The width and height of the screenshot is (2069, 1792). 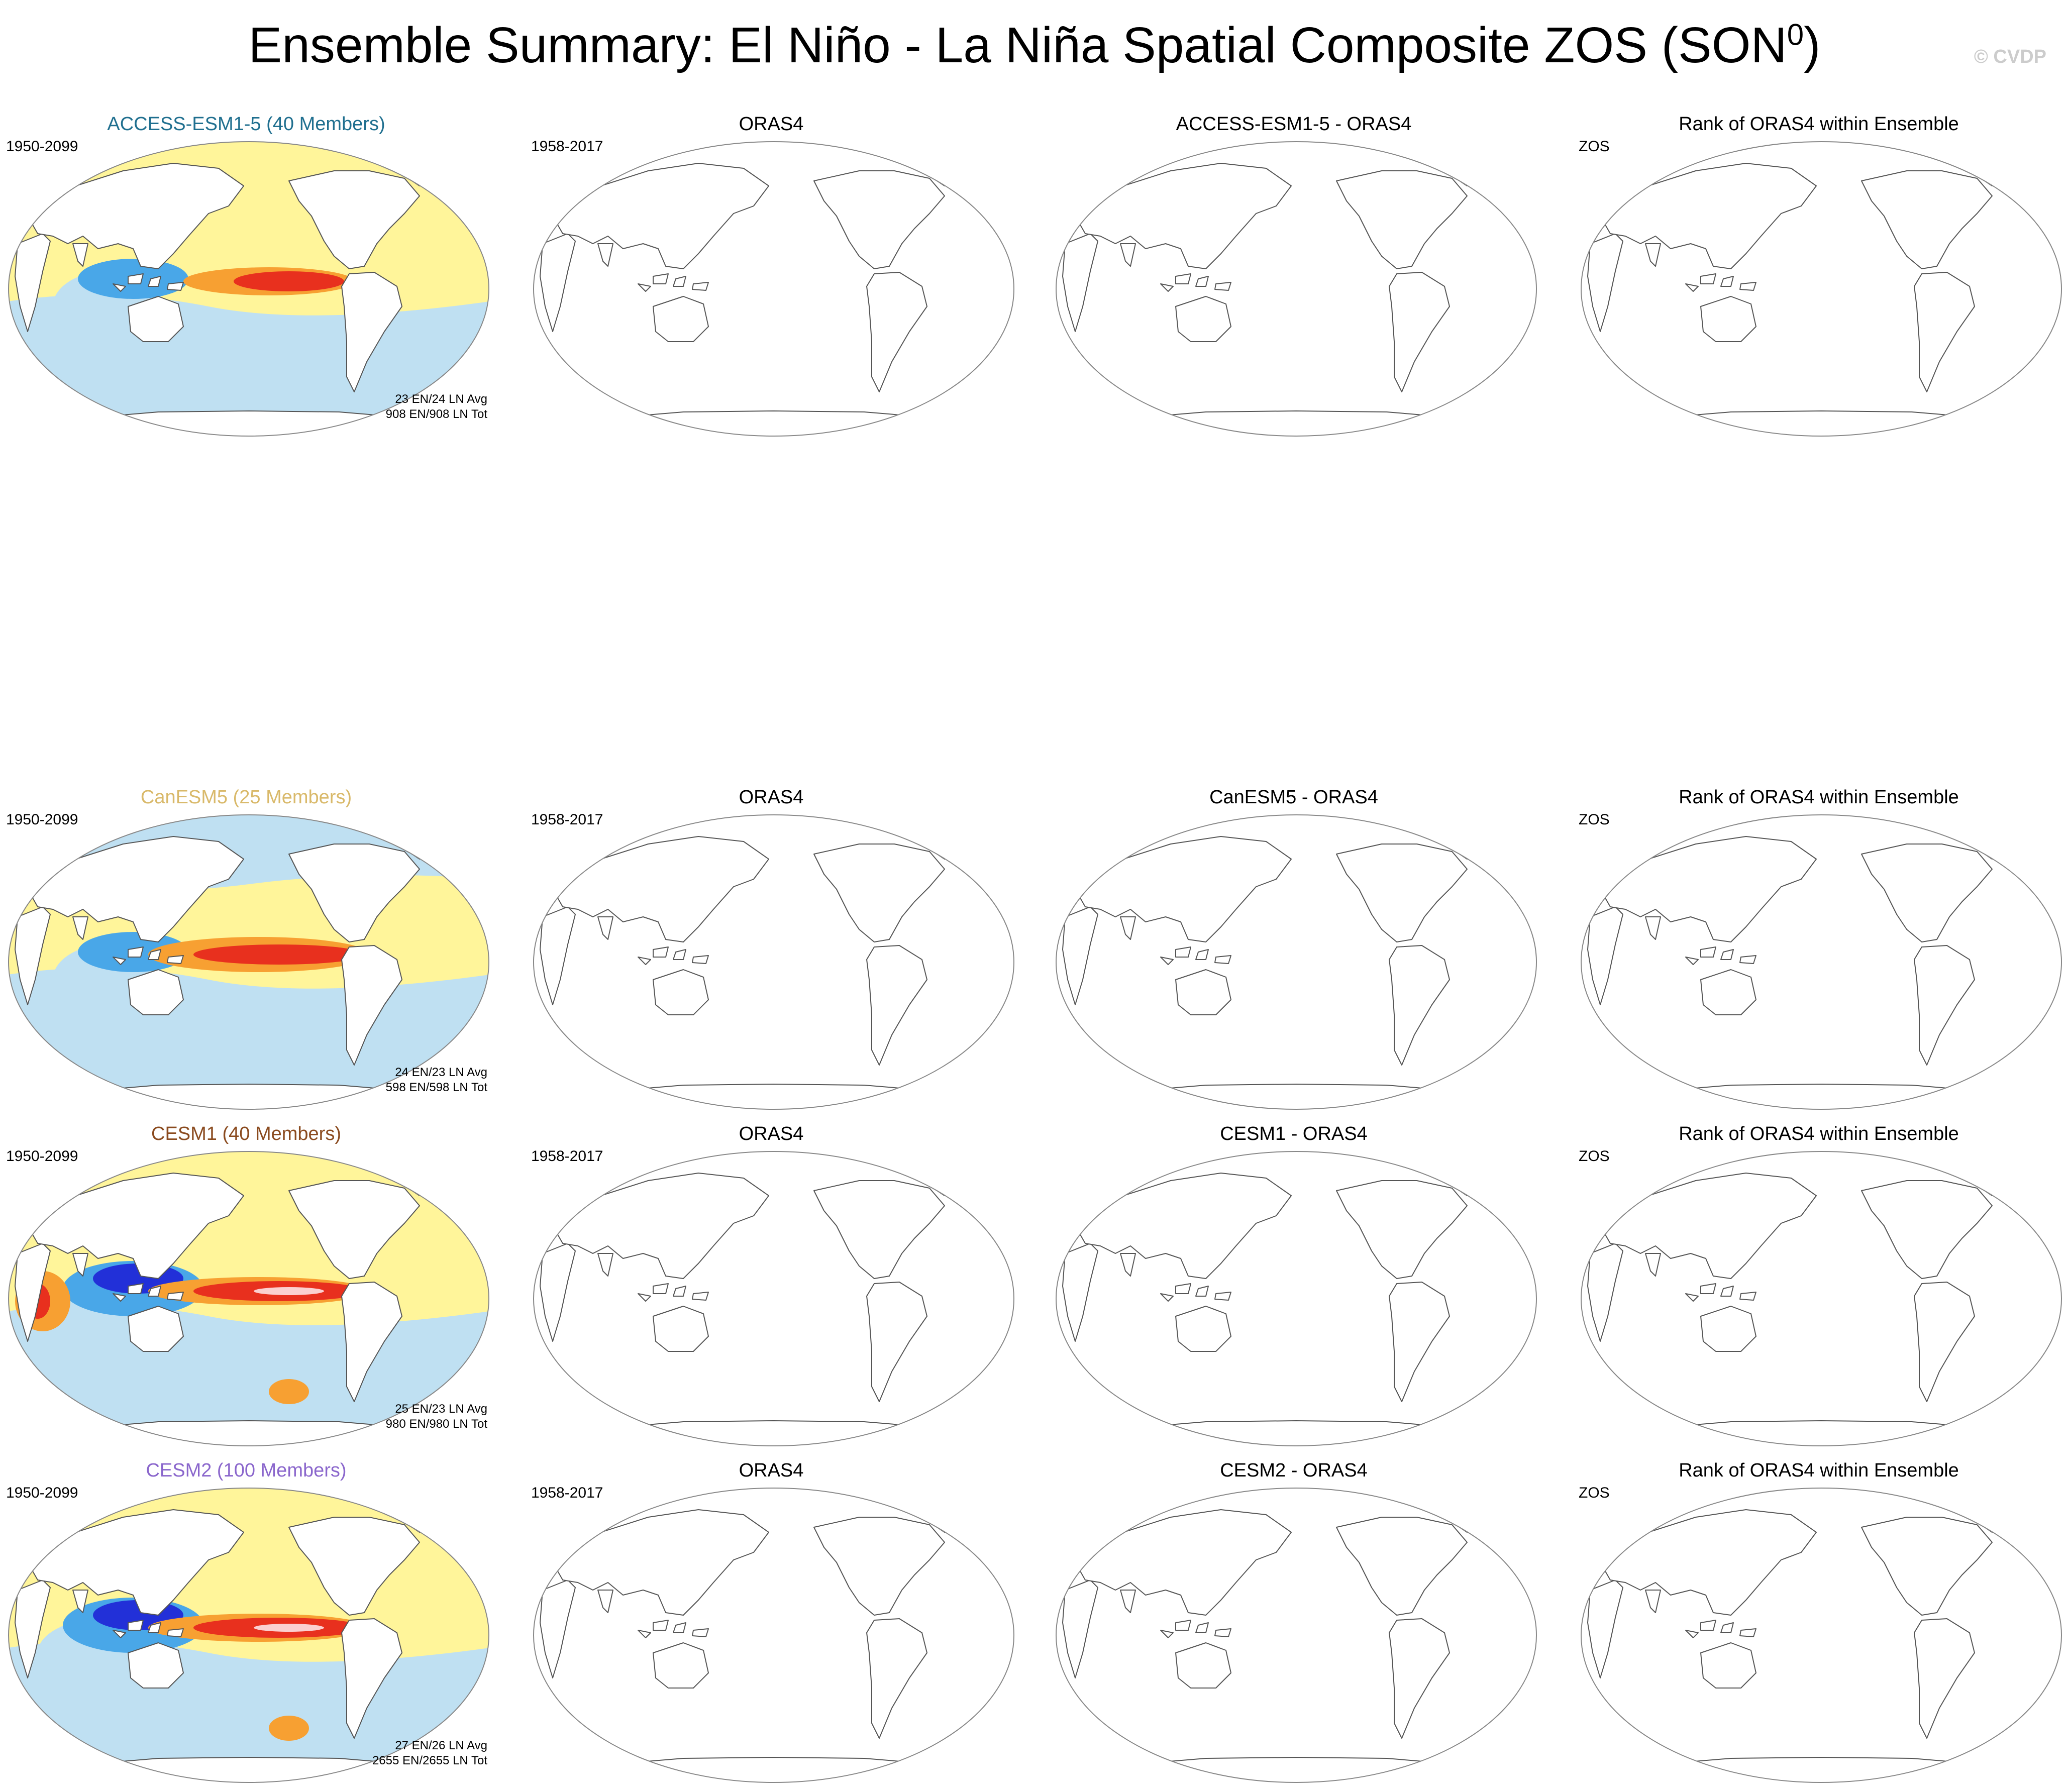 I want to click on diff-panel-title: CESM2 - ORAS4, so click(x=1294, y=1470).